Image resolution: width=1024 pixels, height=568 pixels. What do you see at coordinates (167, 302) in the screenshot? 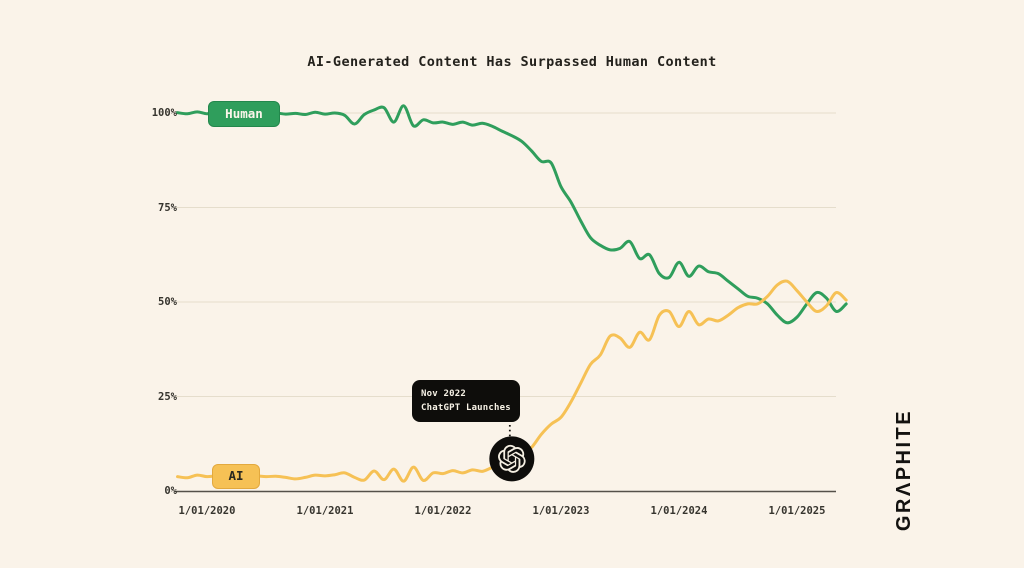
I see `y-axis-tick-50: 50%` at bounding box center [167, 302].